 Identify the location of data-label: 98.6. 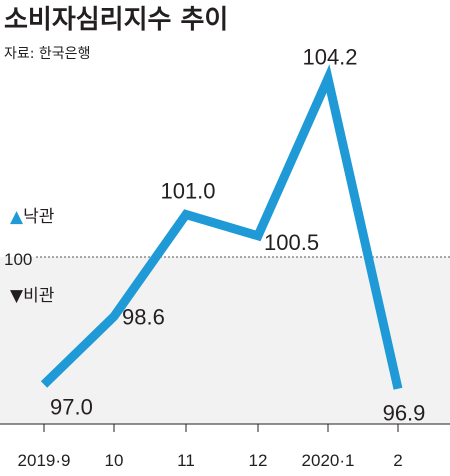
(143, 317).